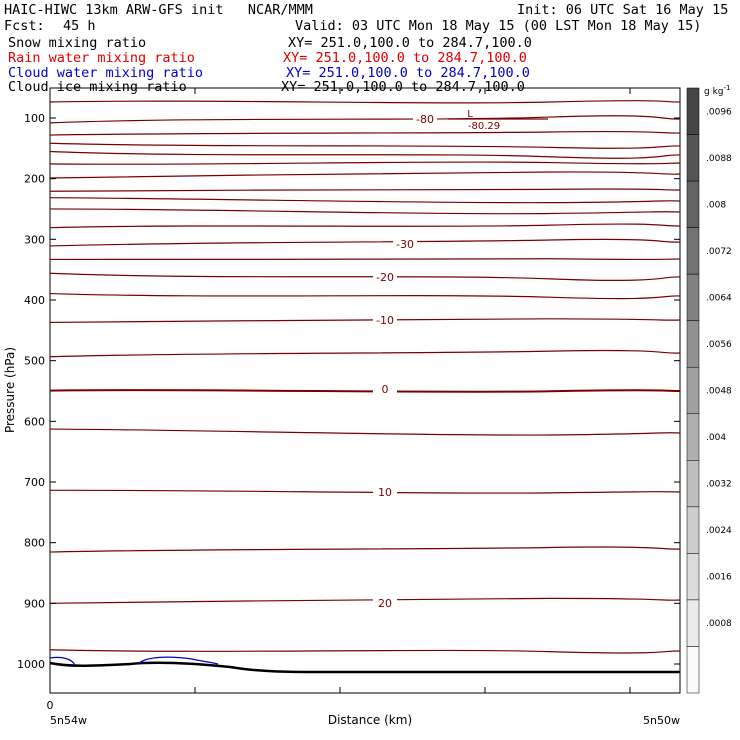 This screenshot has width=740, height=740. I want to click on colorbar-label: .0064, so click(719, 298).